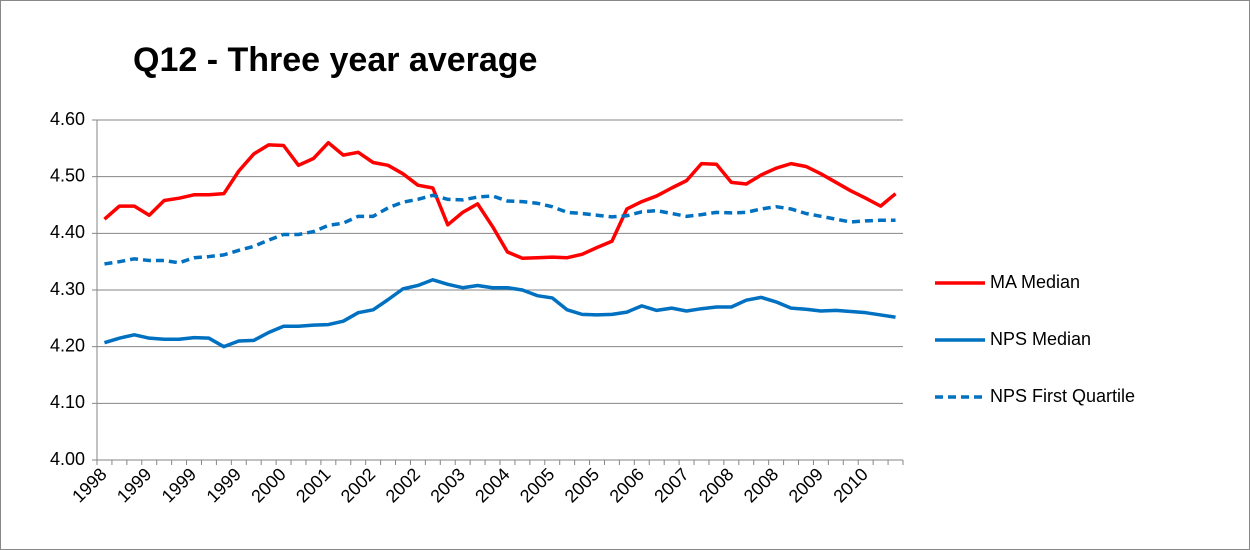 The height and width of the screenshot is (550, 1250). What do you see at coordinates (67, 345) in the screenshot?
I see `y-tick-label: 4.20` at bounding box center [67, 345].